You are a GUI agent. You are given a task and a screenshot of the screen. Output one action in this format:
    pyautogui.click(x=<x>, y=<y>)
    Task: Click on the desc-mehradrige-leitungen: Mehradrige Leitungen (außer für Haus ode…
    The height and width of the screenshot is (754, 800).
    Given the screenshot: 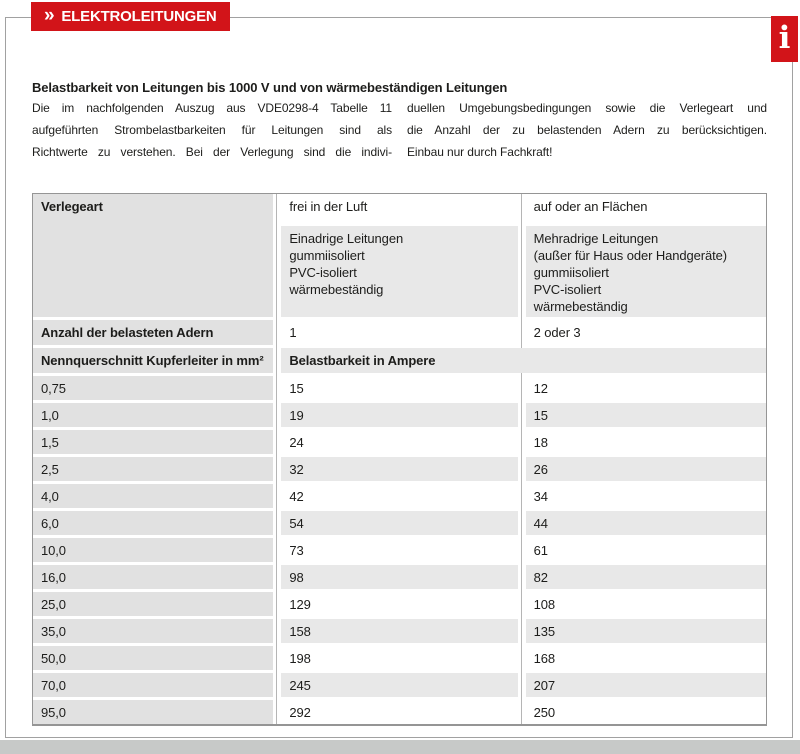 What is the action you would take?
    pyautogui.click(x=645, y=271)
    